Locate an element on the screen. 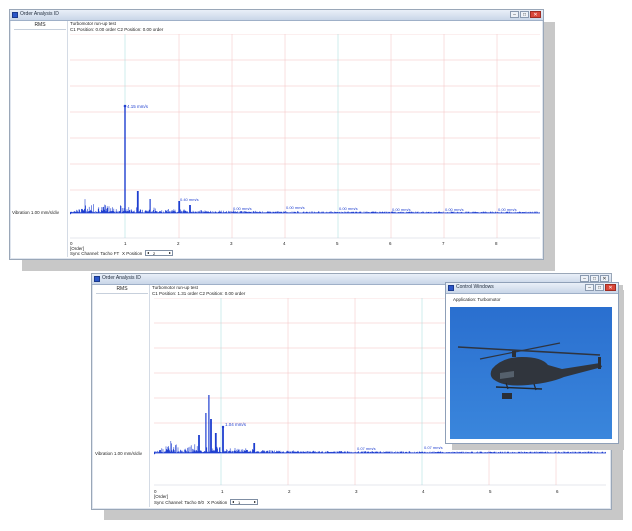  window1-title: Order Analysis ID is located at coordinates (39, 14).